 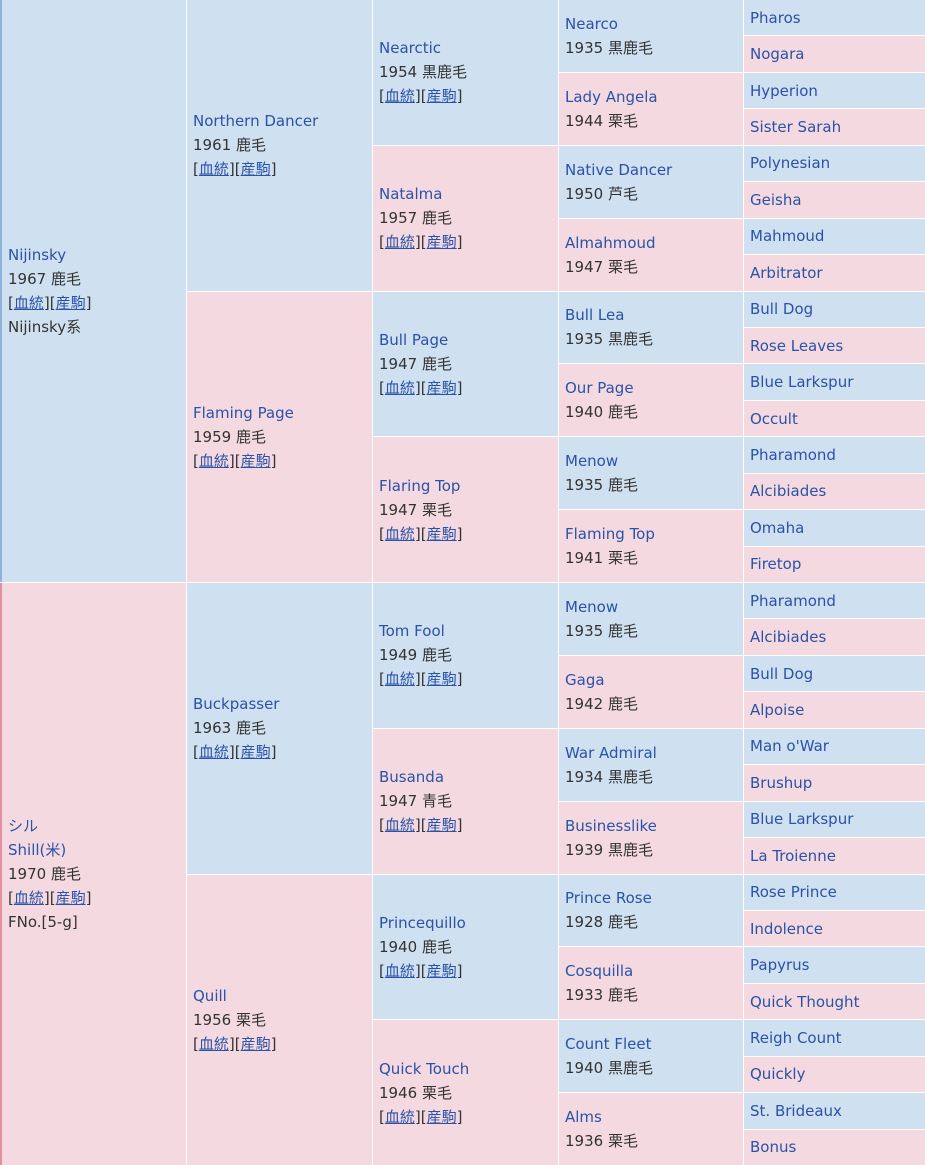 I want to click on horse-name: Alpoise, so click(x=777, y=710).